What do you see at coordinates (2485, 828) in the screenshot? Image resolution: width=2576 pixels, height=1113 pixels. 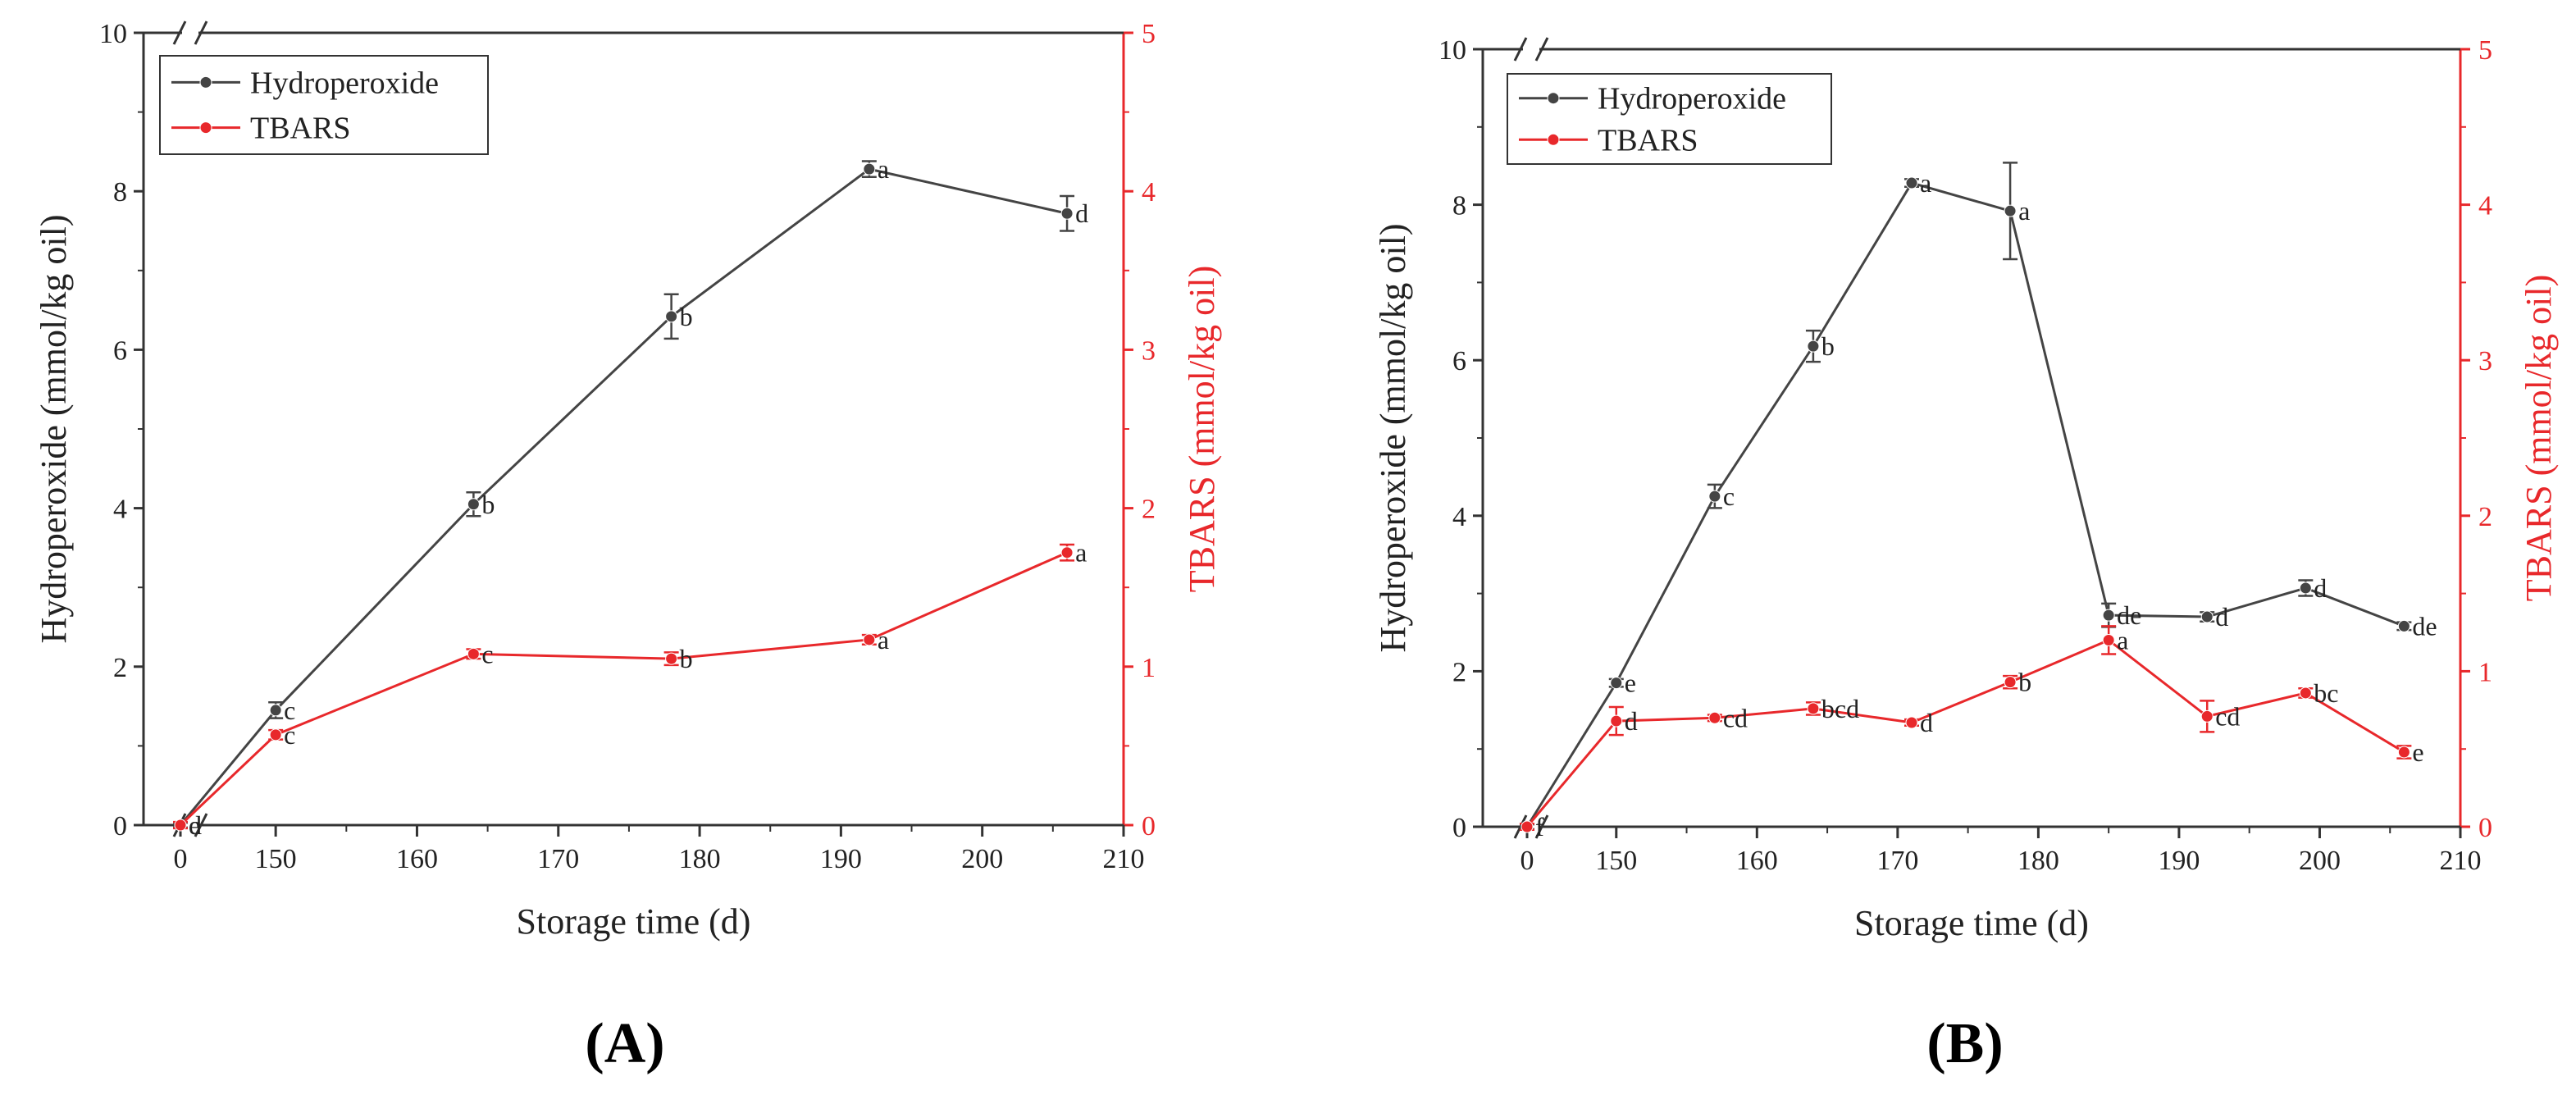 I see `y2-tick-label: 0` at bounding box center [2485, 828].